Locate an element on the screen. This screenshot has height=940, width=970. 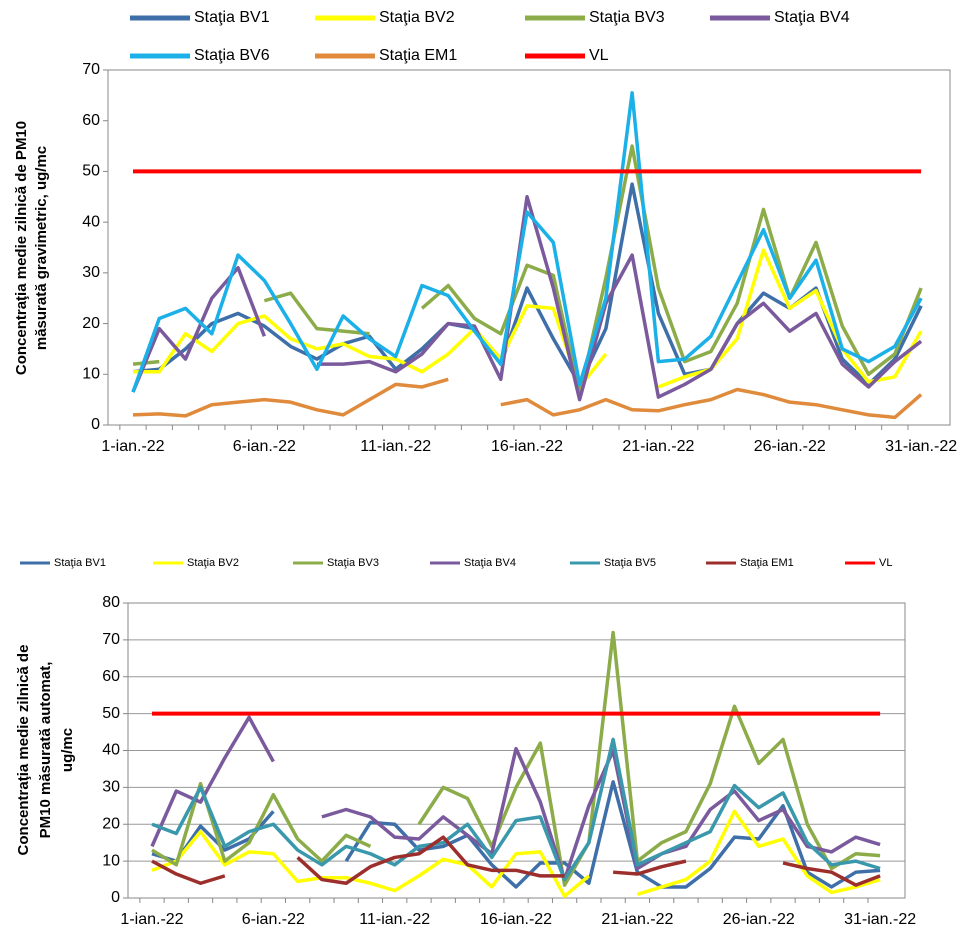
y-tick-label: 80 is located at coordinates (111, 602).